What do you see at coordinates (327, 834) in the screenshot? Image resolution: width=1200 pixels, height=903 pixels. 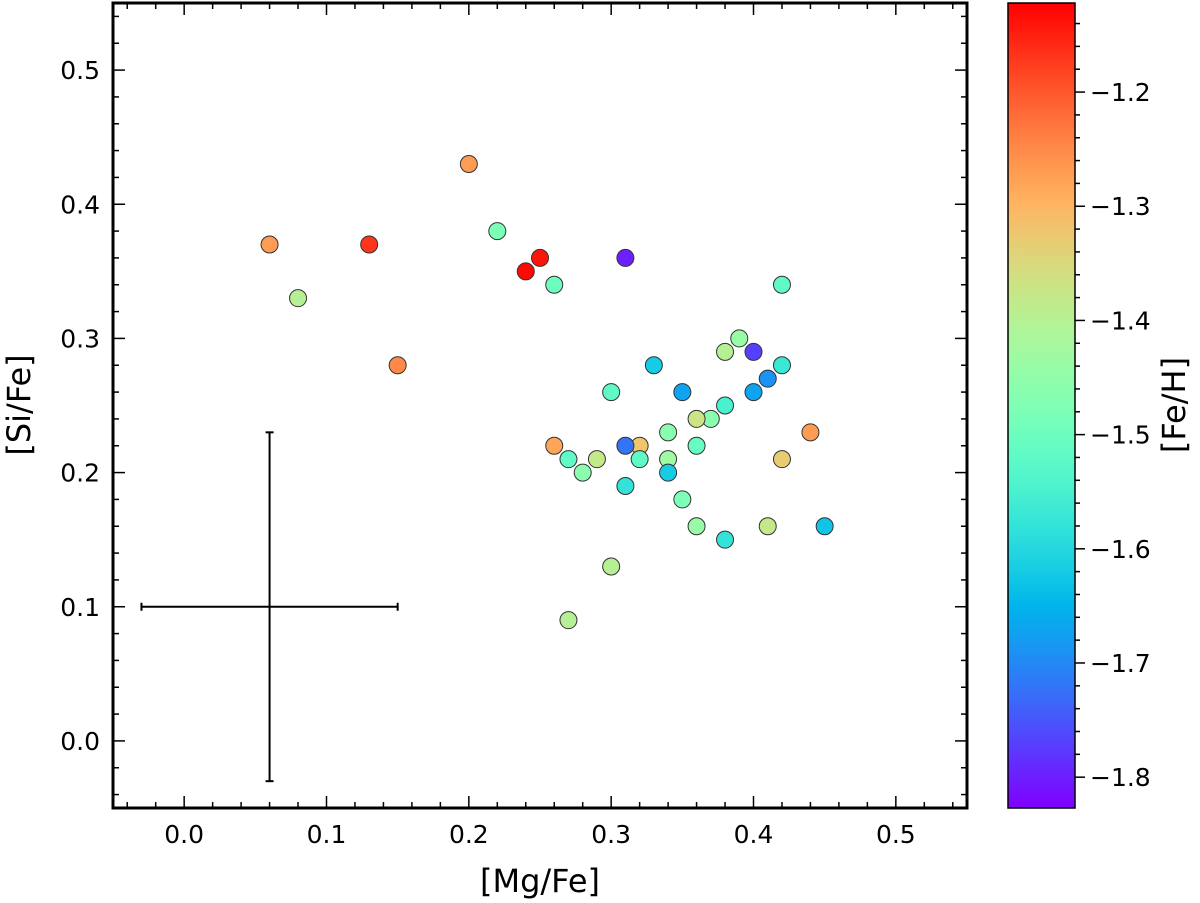 I see `x-tick-label: 0.1` at bounding box center [327, 834].